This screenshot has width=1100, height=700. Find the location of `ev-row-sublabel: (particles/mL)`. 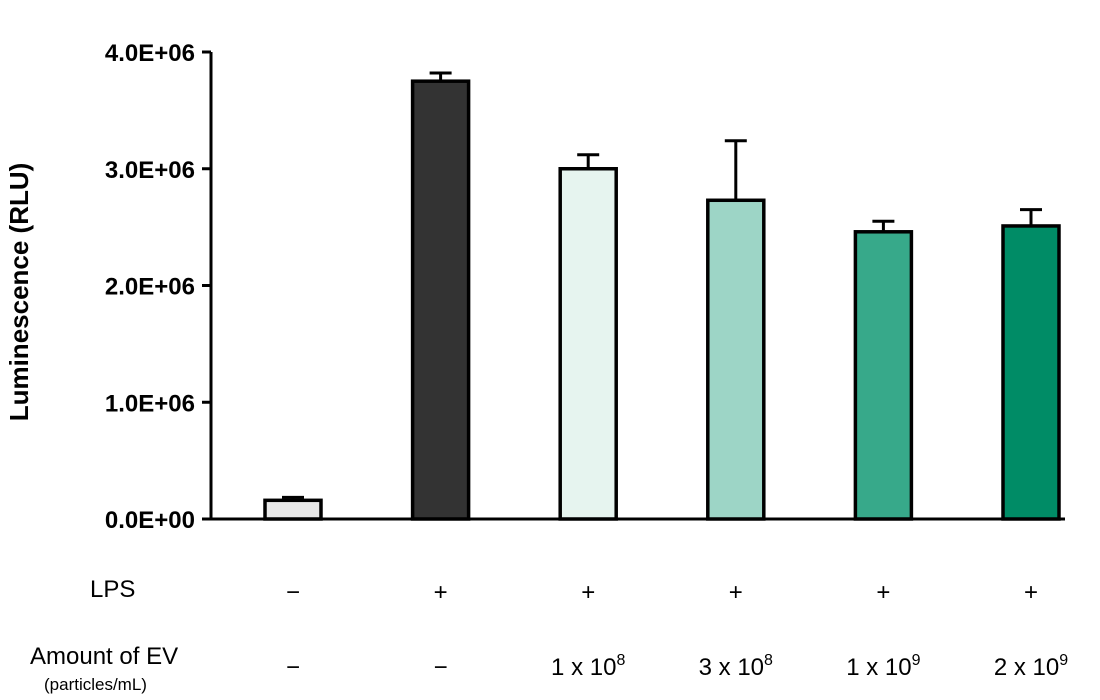

ev-row-sublabel: (particles/mL) is located at coordinates (95, 684).